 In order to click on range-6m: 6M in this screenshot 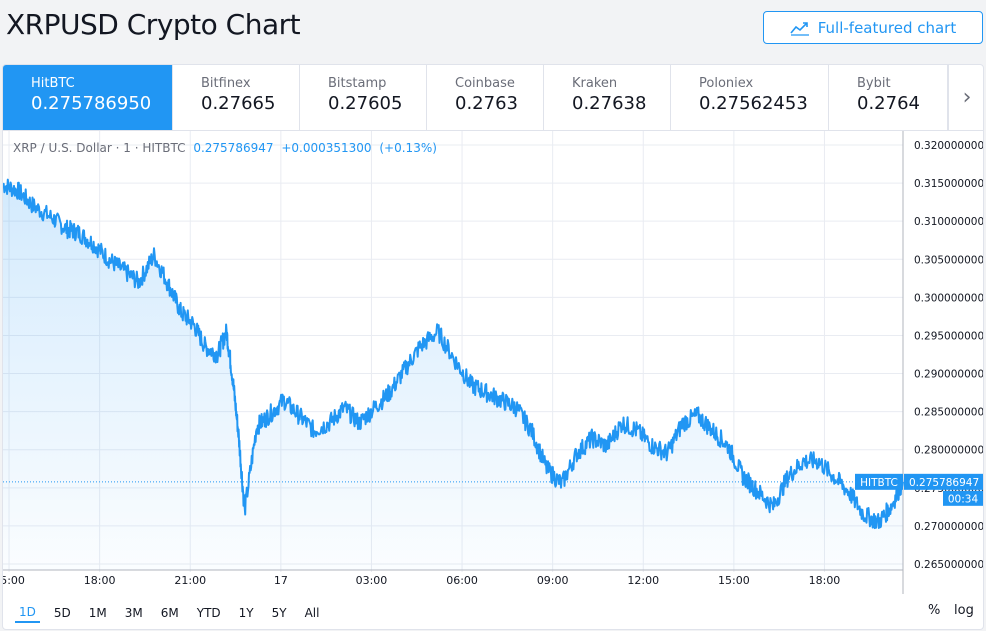, I will do `click(169, 613)`.